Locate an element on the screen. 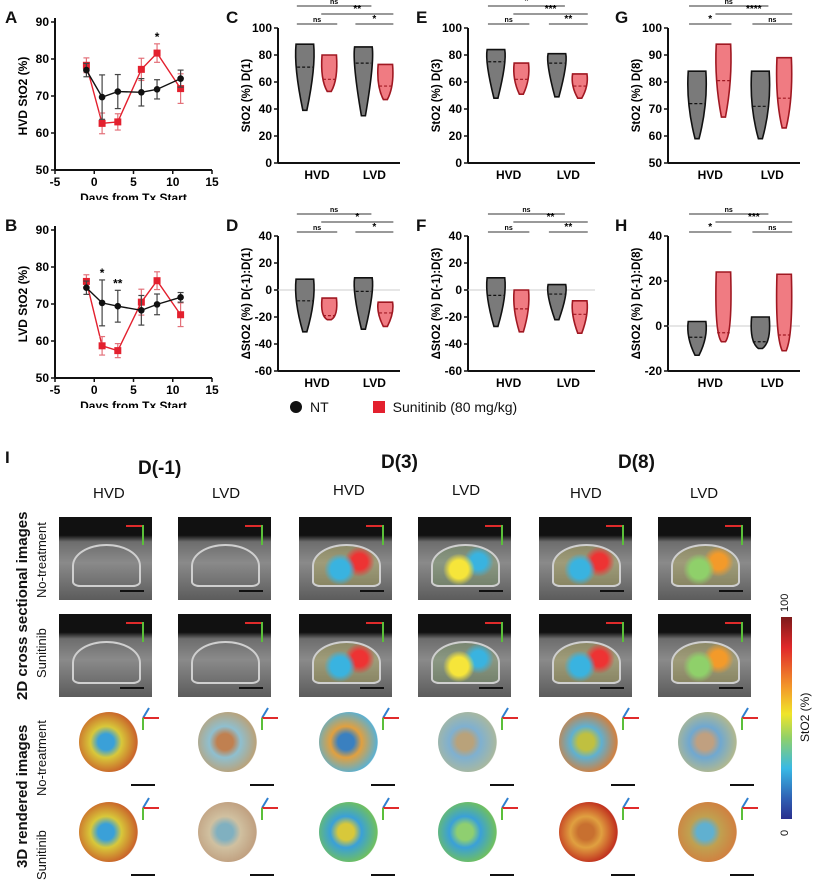  row-label-sunitinib: Sunitinib is located at coordinates (41, 653).